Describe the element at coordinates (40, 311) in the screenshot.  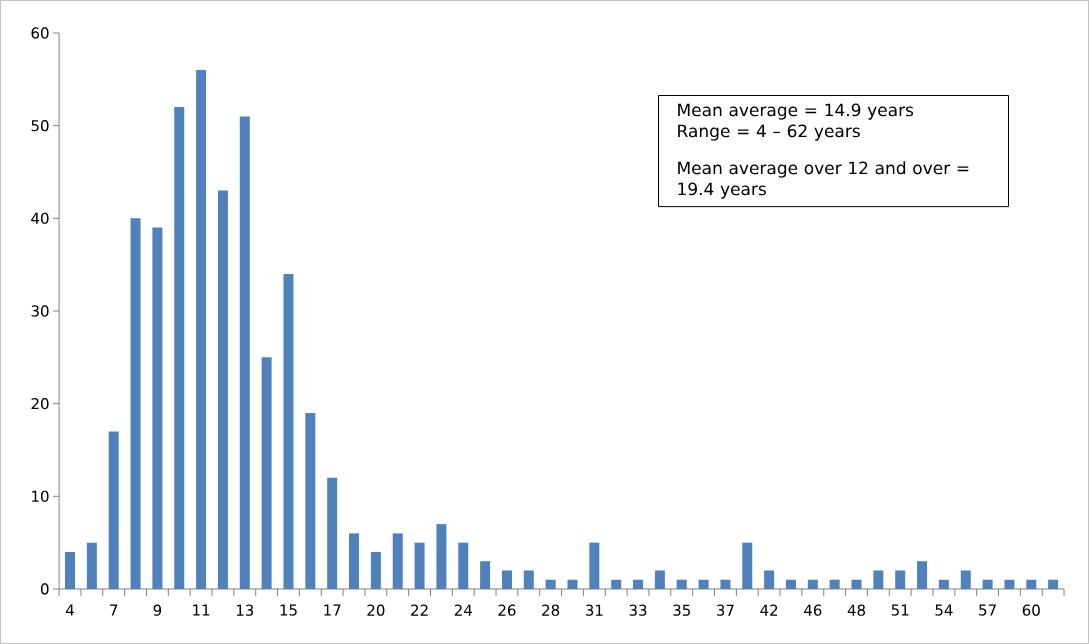
I see `y-tick-label: 30` at that location.